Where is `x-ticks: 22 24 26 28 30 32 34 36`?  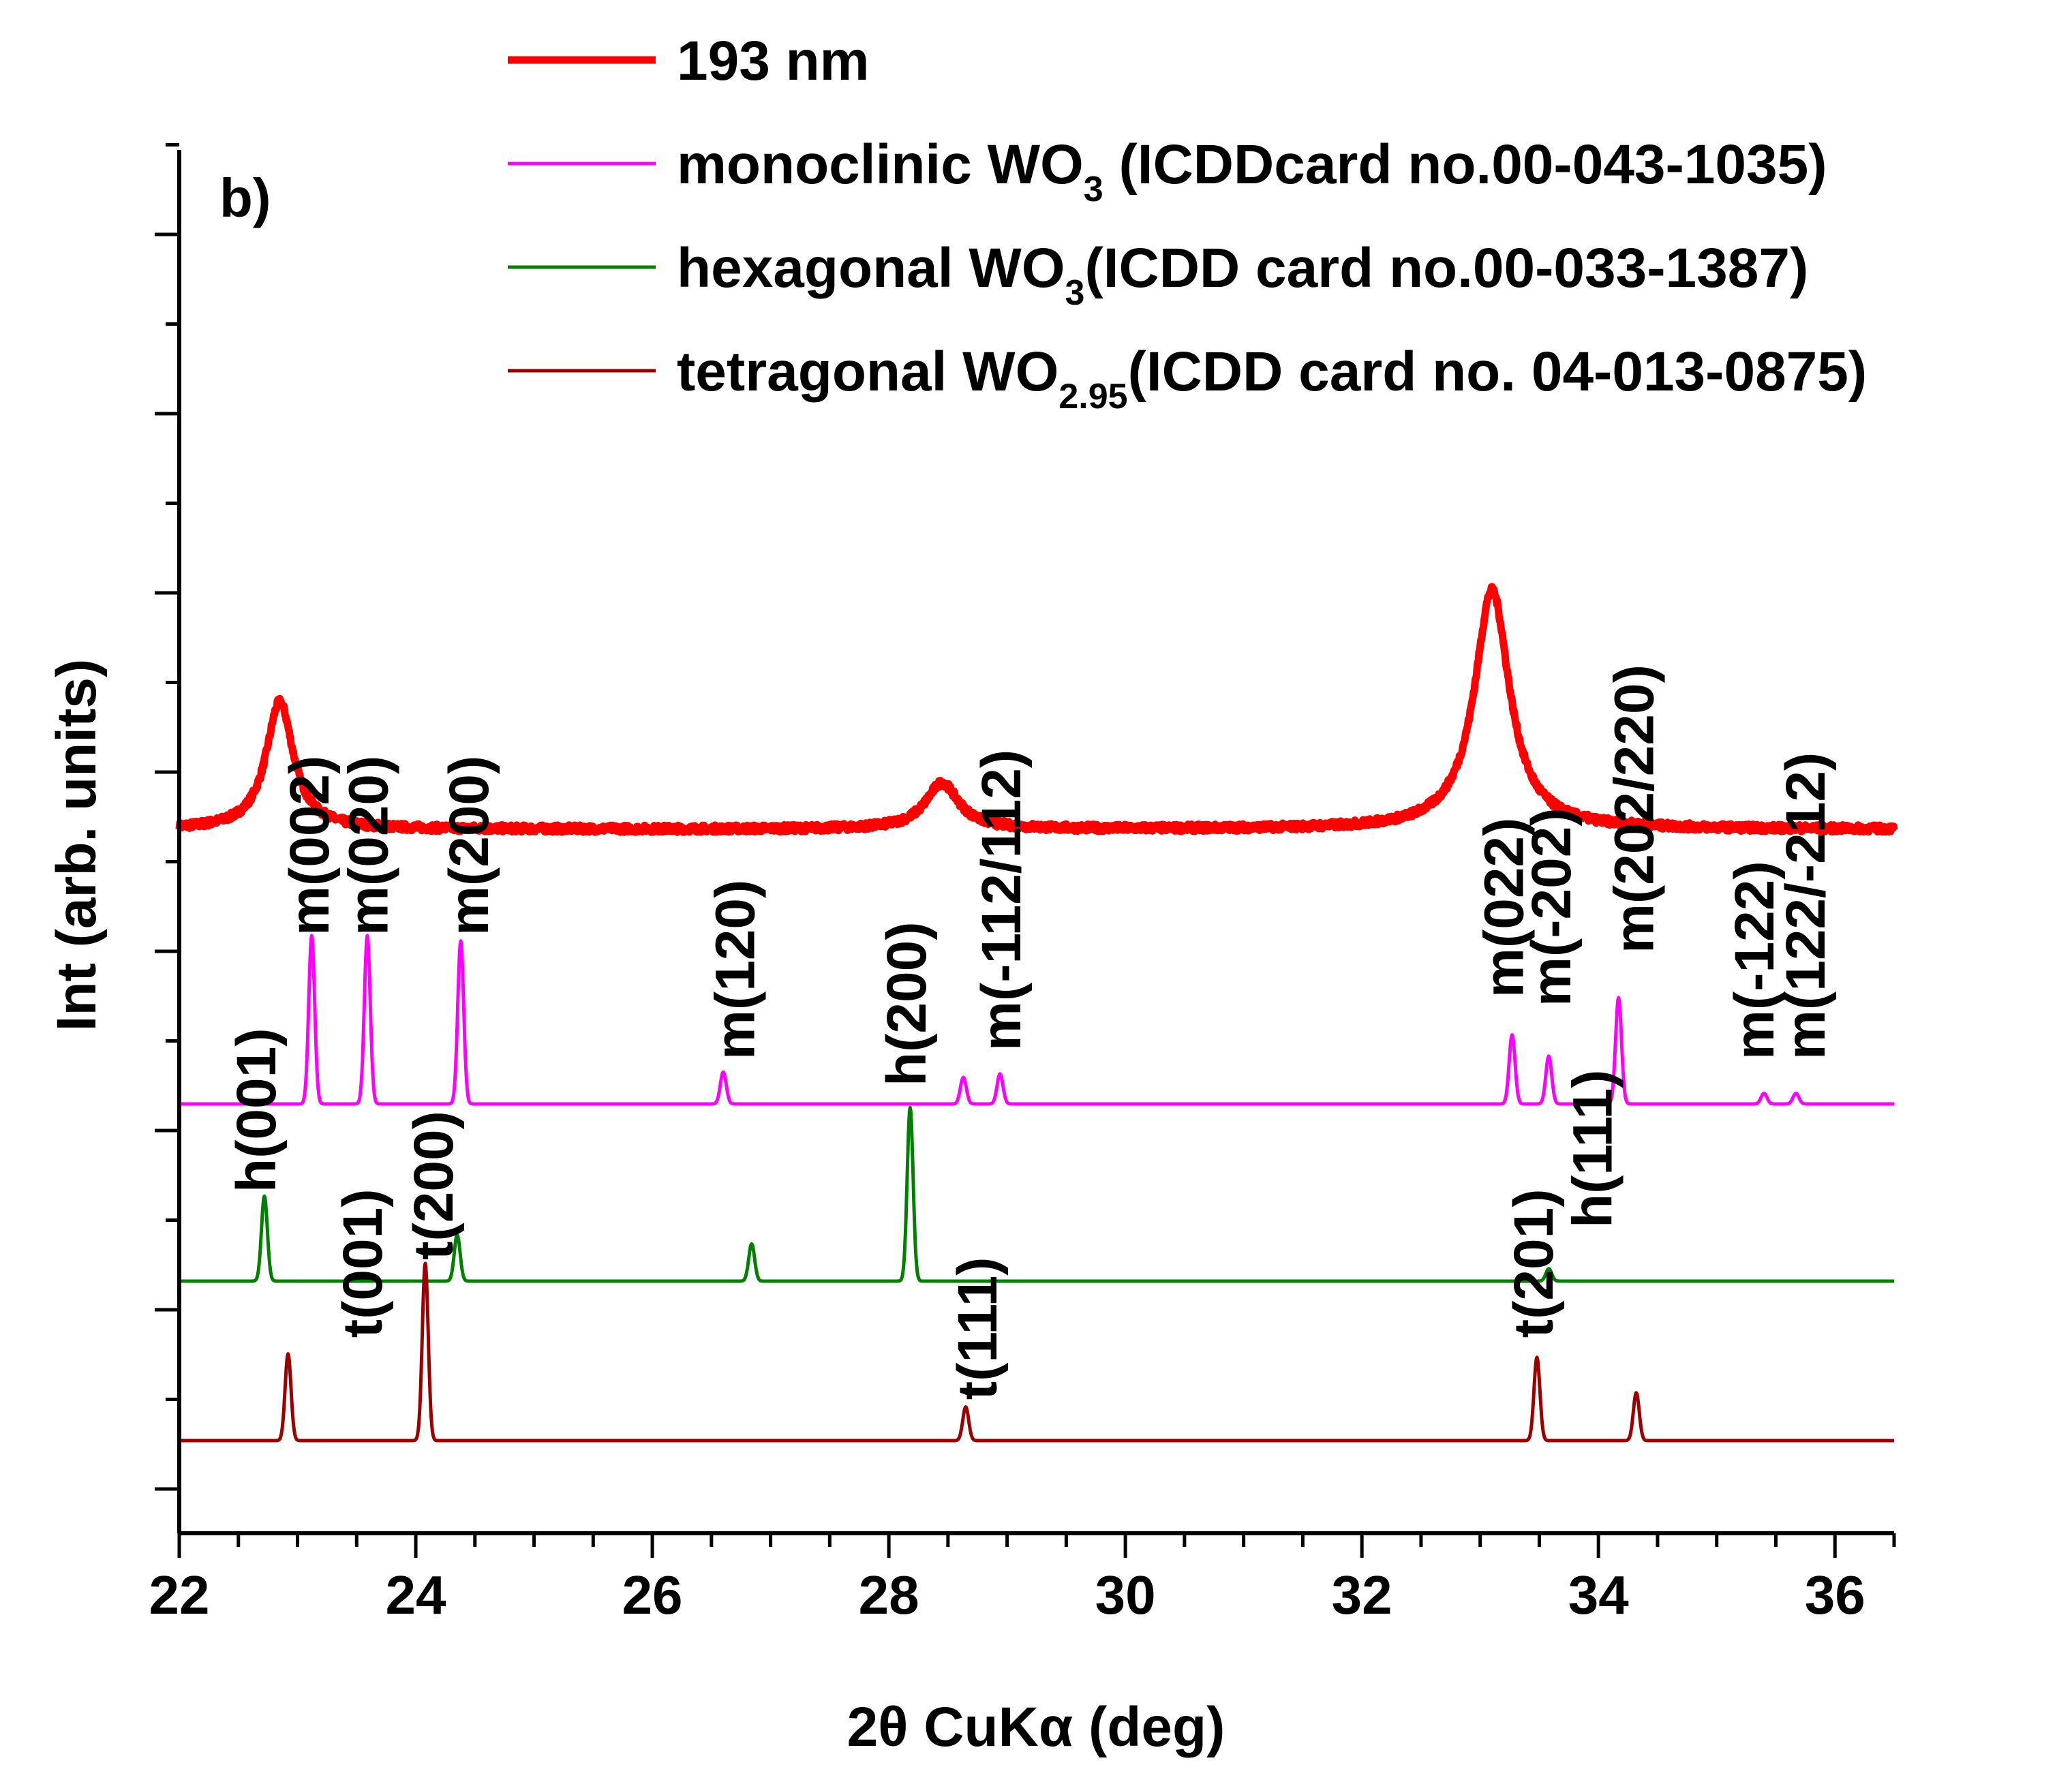
x-ticks: 22 24 26 28 30 32 34 36 is located at coordinates (1022, 1579).